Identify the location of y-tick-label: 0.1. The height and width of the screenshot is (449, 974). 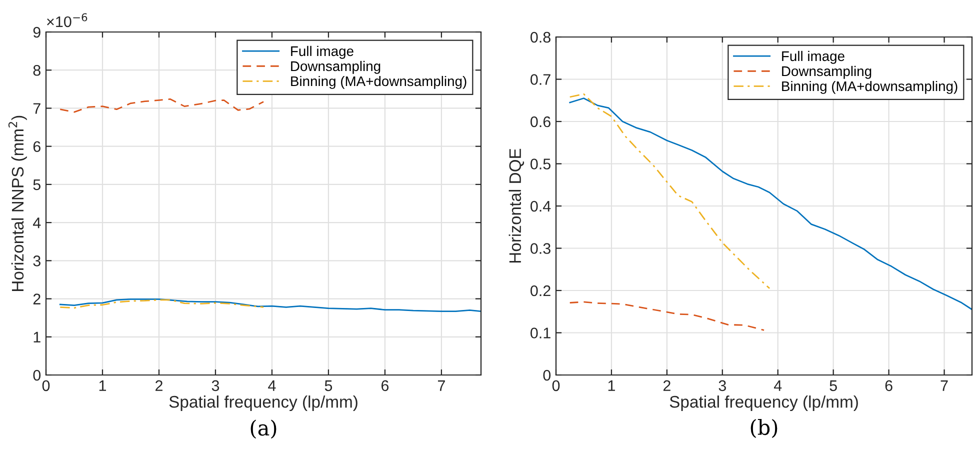
(540, 333).